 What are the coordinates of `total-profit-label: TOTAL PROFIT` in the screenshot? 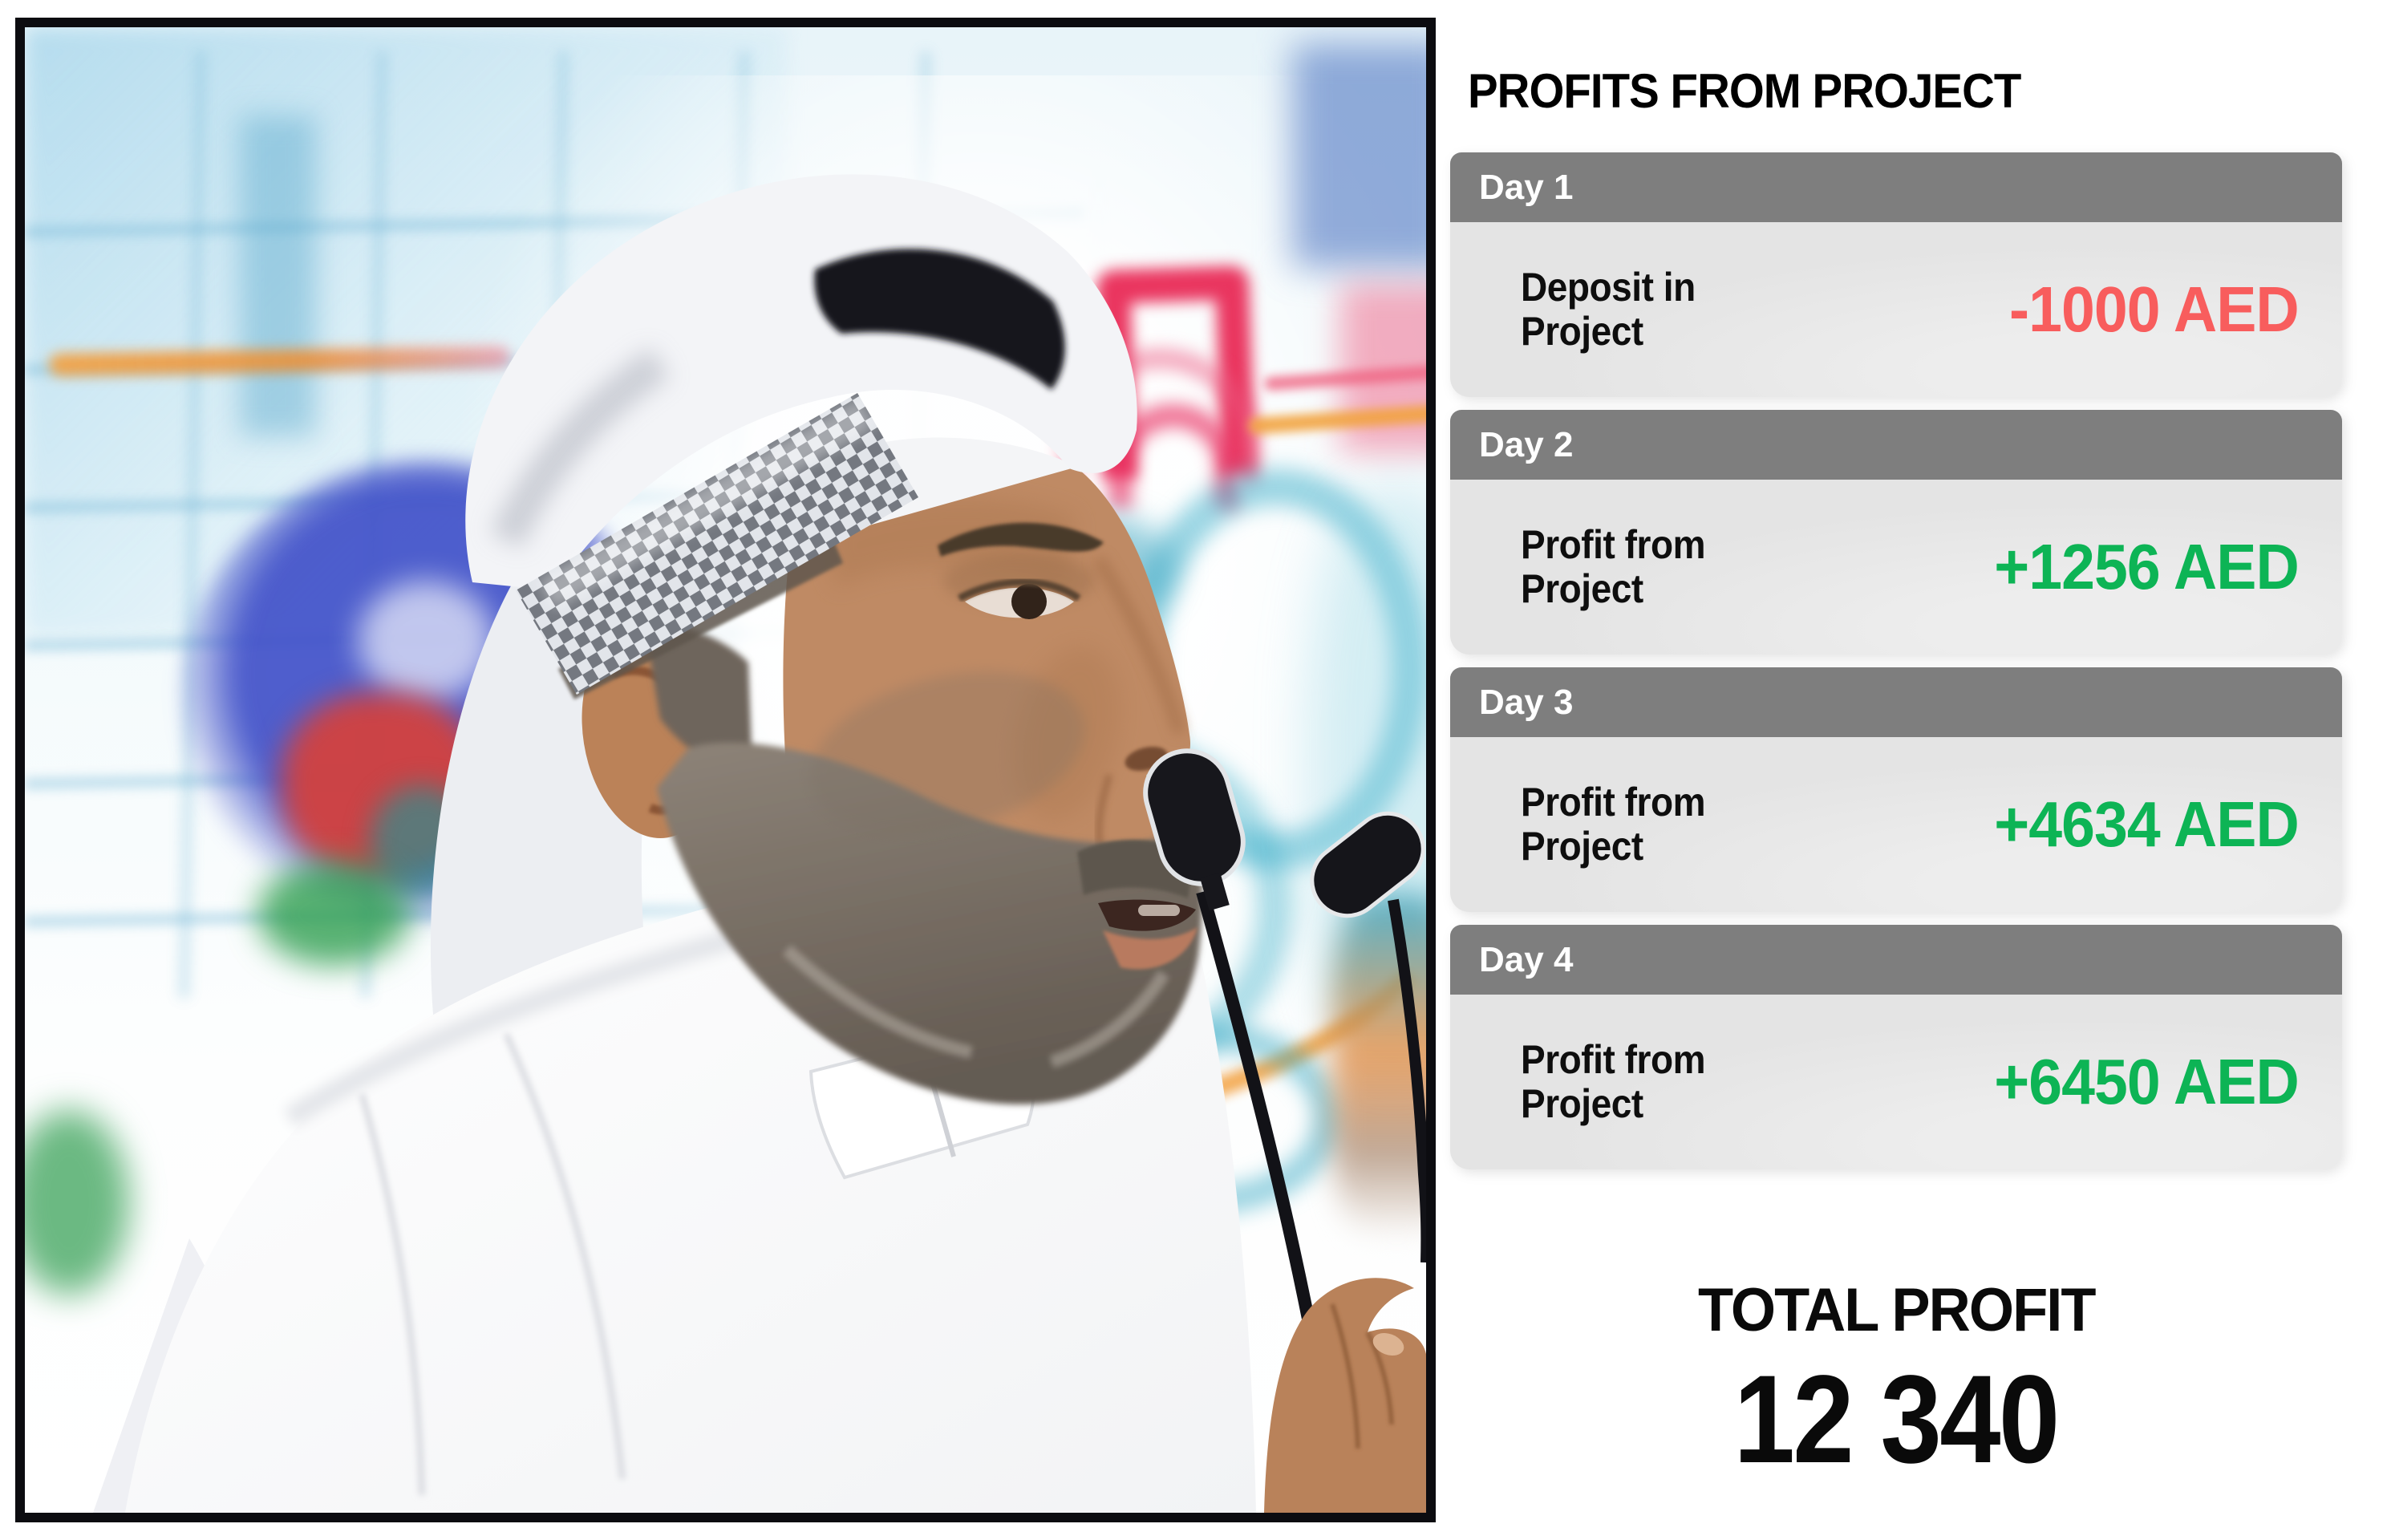 It's located at (1897, 1310).